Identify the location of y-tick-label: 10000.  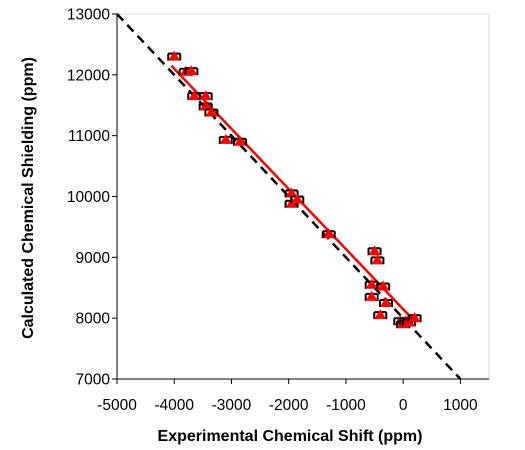
(88, 197).